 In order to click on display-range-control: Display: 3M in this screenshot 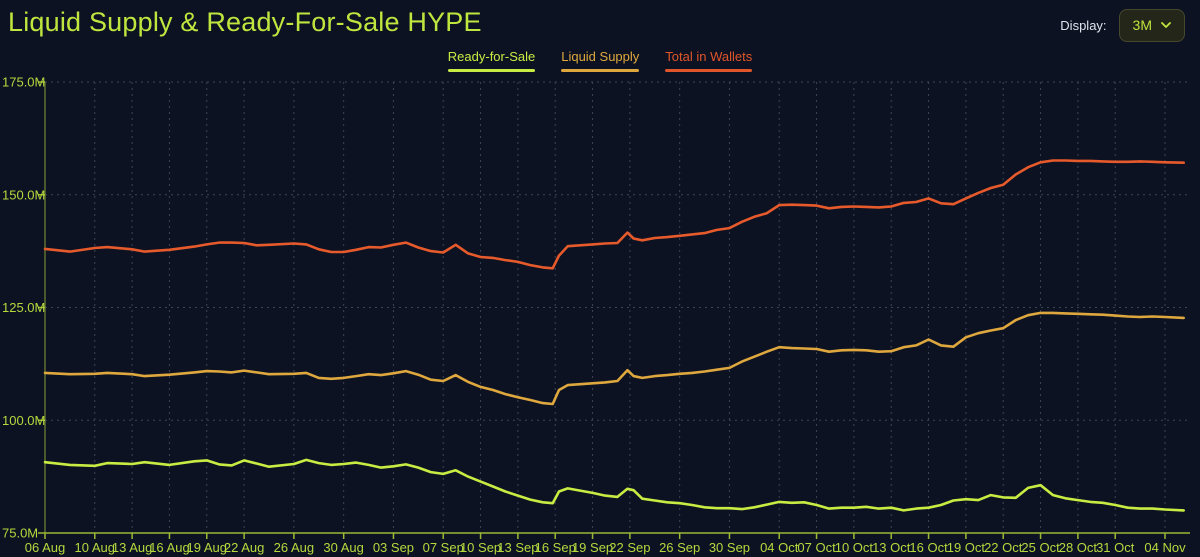, I will do `click(1122, 25)`.